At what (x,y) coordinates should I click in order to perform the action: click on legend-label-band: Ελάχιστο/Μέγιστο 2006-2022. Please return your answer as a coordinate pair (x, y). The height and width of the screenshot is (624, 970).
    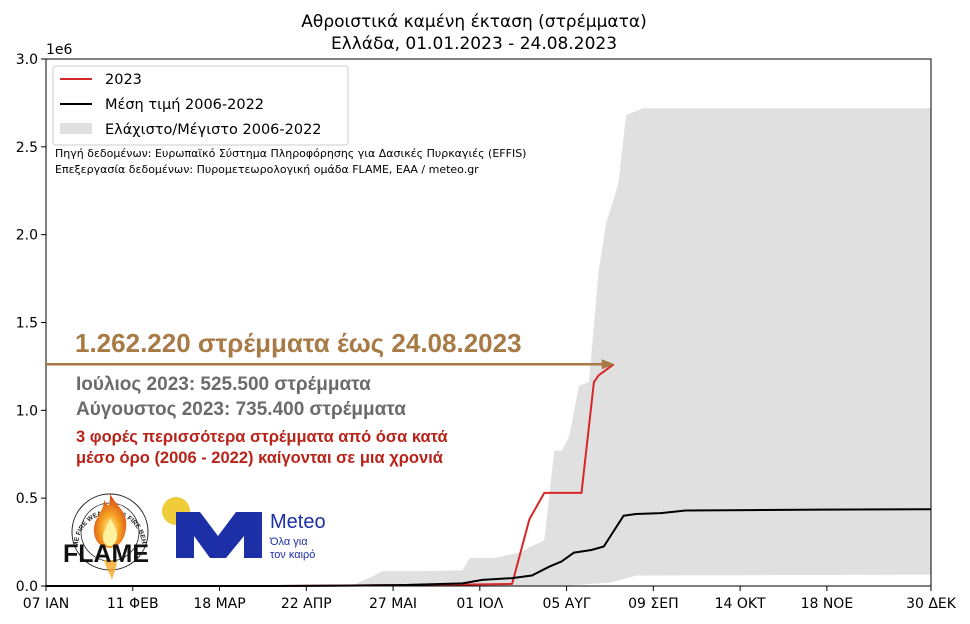
    Looking at the image, I should click on (213, 130).